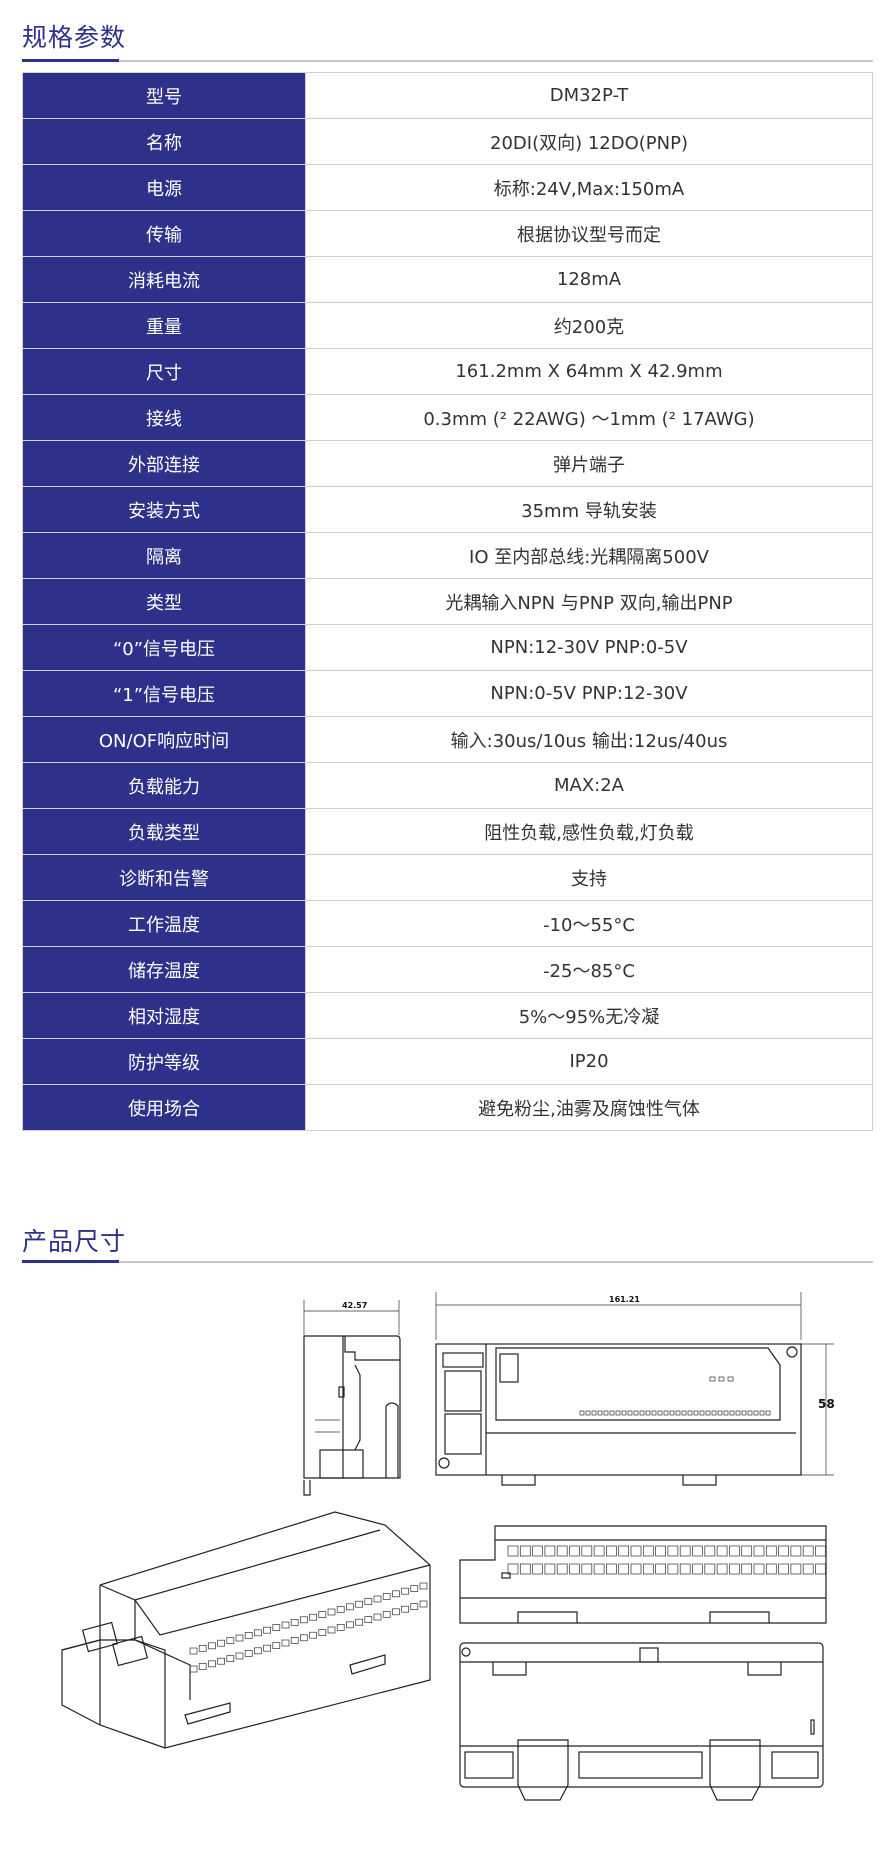  I want to click on spec-value: 5%～95%无冷凝, so click(589, 1015).